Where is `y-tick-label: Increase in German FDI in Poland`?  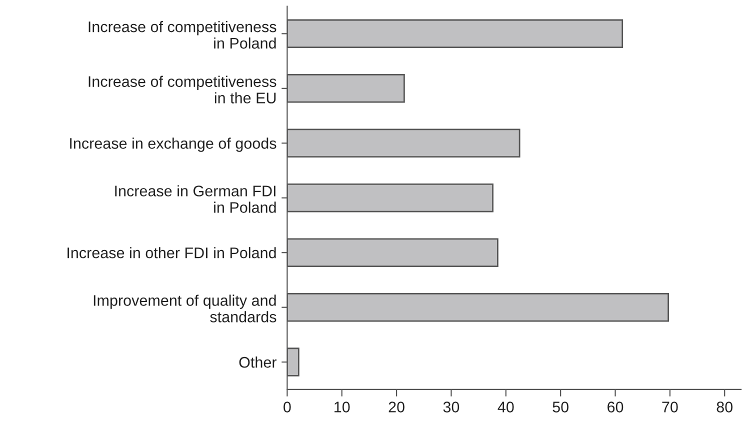
y-tick-label: Increase in German FDI in Poland is located at coordinates (195, 199).